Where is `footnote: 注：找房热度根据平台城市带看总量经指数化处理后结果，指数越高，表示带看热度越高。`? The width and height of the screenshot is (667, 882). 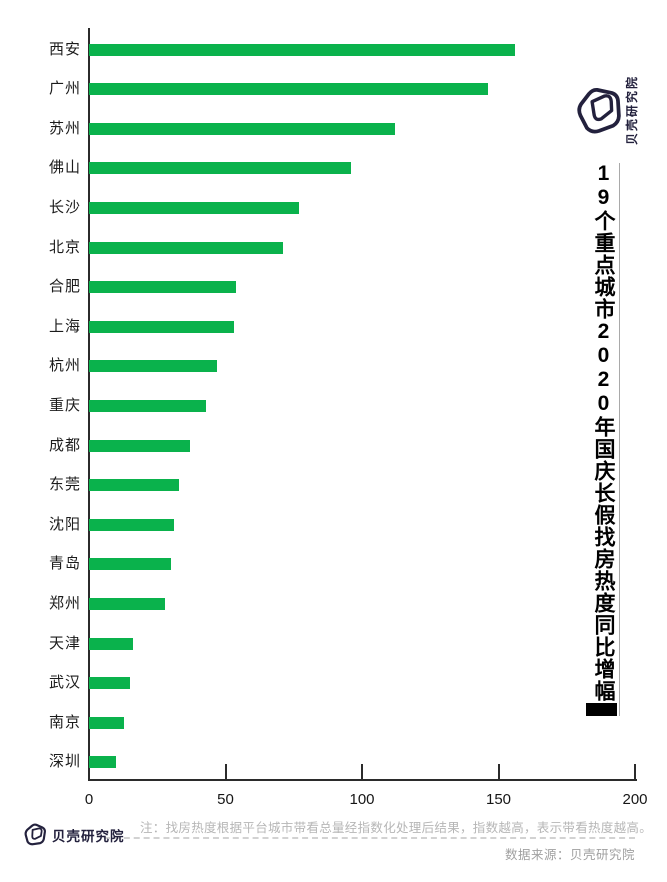
footnote: 注：找房热度根据平台城市带看总量经指数化处理后结果，指数越高，表示带看热度越高。 is located at coordinates (396, 828).